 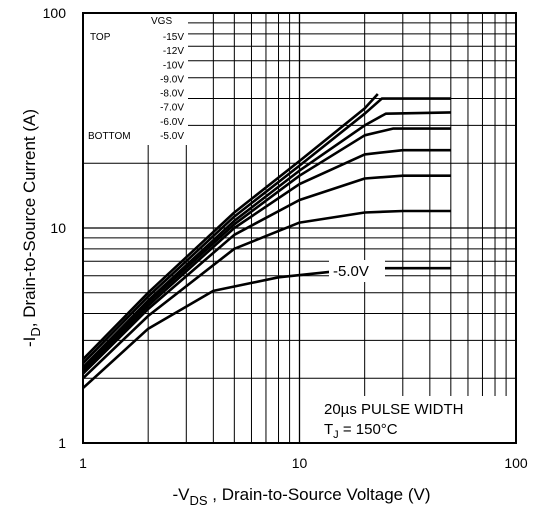 What do you see at coordinates (173, 65) in the screenshot?
I see `legend-entry: -10V` at bounding box center [173, 65].